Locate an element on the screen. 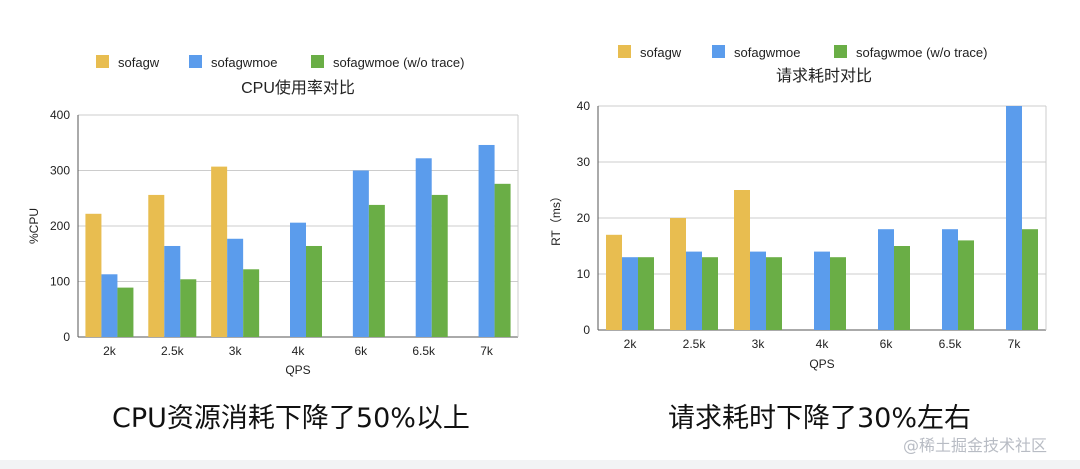 The width and height of the screenshot is (1080, 469). cpu-x-tick-label: 6k is located at coordinates (362, 351).